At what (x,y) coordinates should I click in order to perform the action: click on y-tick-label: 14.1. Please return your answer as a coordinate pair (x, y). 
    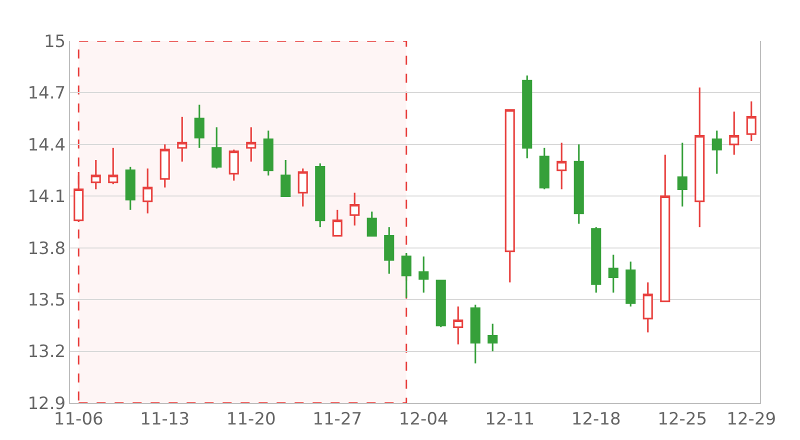
    Looking at the image, I should click on (47, 197).